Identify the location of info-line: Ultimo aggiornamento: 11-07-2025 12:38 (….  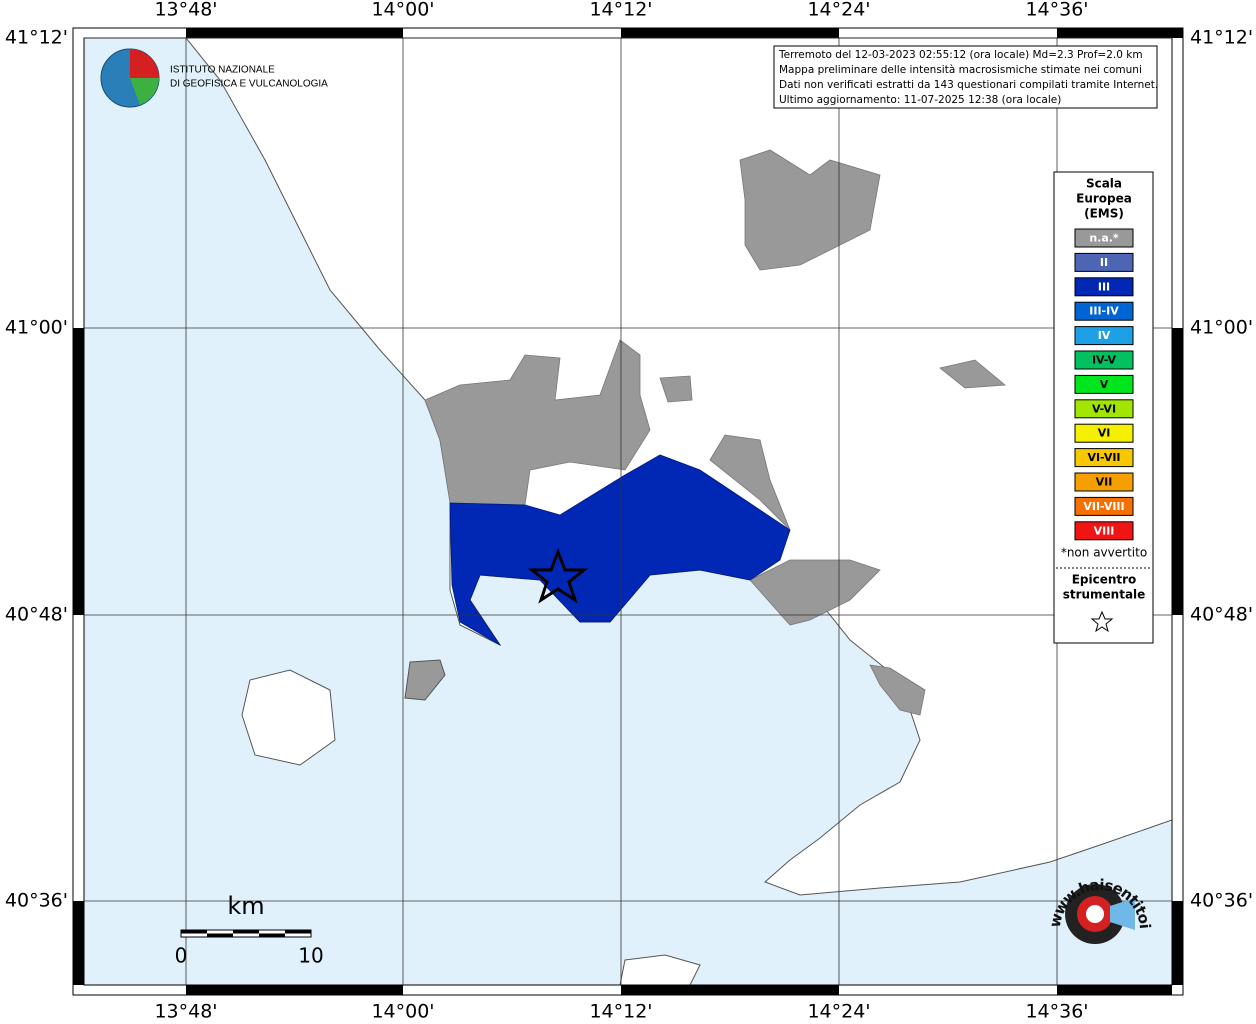
(920, 100).